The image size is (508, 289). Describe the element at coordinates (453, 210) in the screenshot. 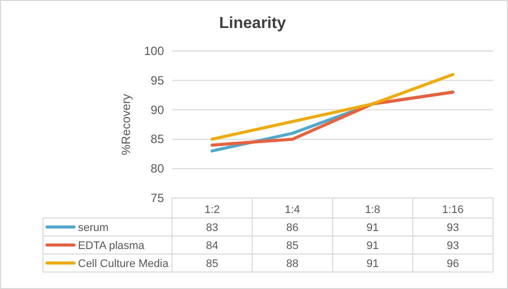

I see `x-tick-label: 1:16` at that location.